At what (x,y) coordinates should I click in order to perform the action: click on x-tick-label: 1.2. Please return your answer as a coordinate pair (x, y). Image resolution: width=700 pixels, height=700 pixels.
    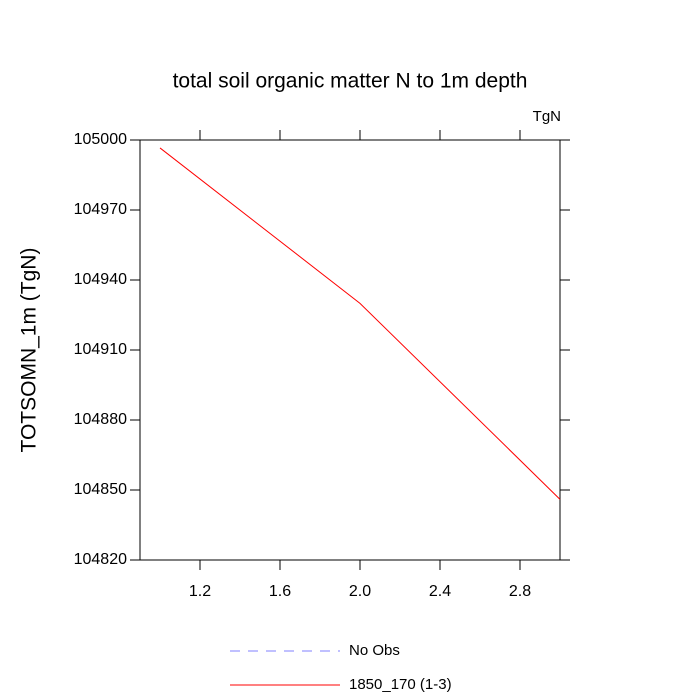
    Looking at the image, I should click on (200, 591).